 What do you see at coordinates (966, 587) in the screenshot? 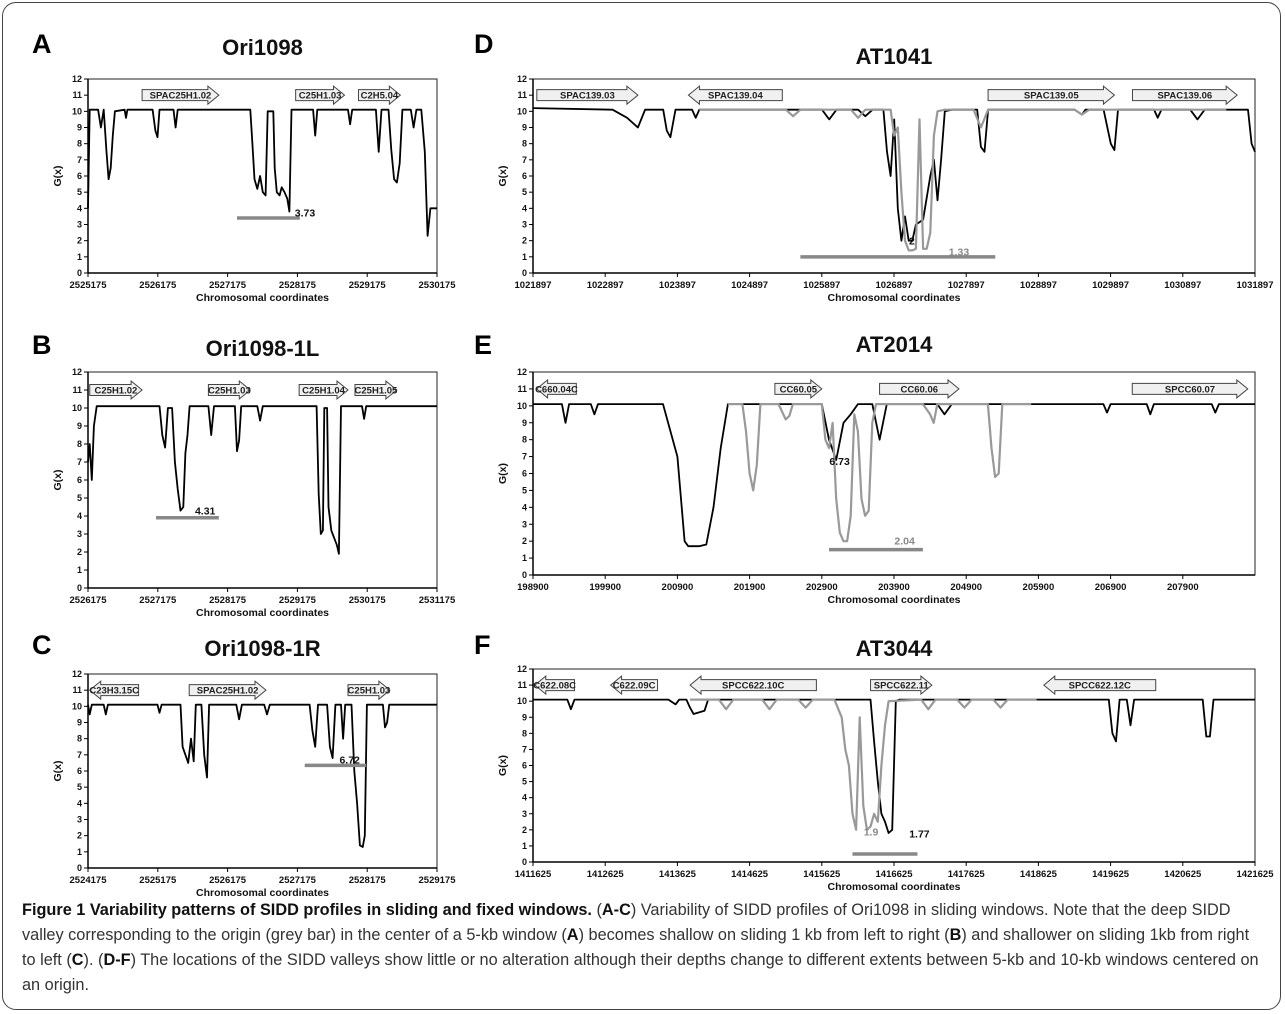
I see `x-tick-label: 204900` at bounding box center [966, 587].